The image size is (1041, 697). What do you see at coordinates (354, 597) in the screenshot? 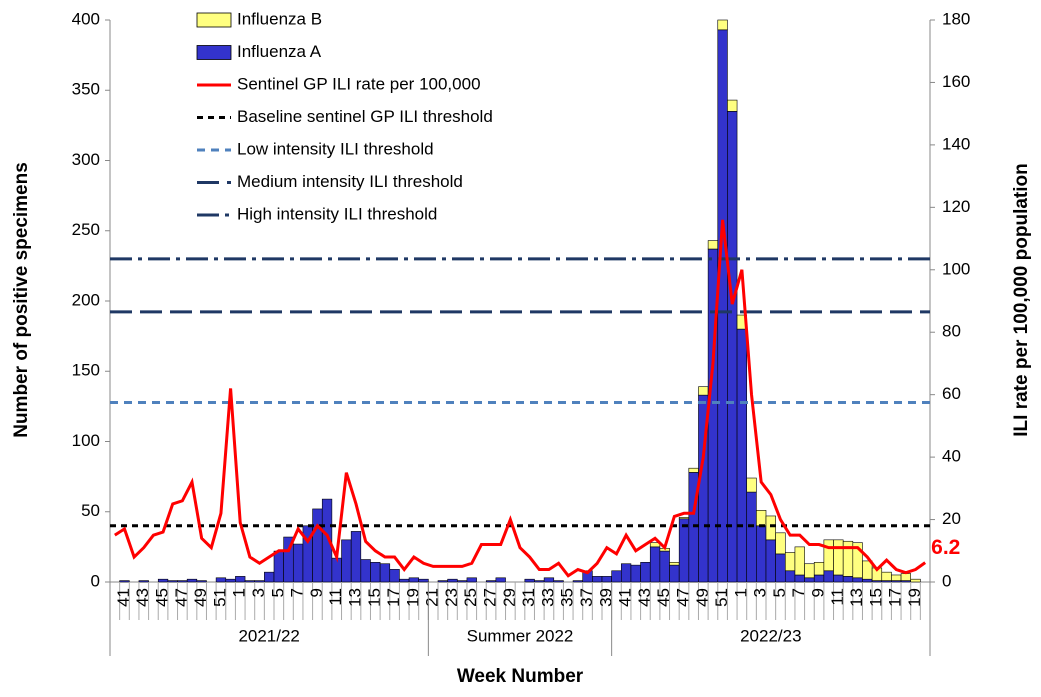
I see `x-tick-label: 13` at bounding box center [354, 597].